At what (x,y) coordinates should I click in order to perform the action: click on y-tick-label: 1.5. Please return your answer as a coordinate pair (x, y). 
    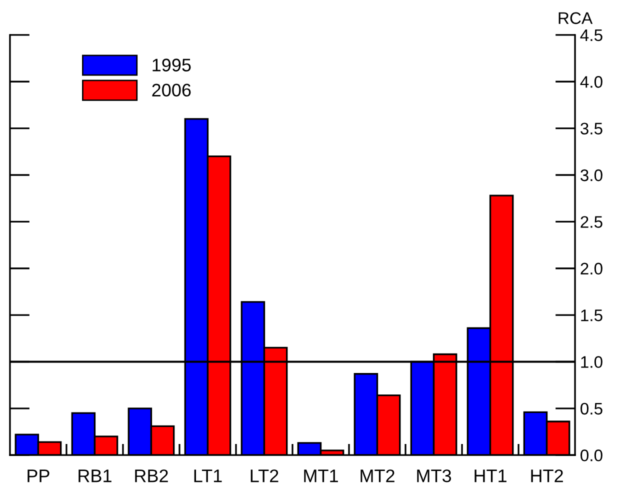
    Looking at the image, I should click on (591, 316).